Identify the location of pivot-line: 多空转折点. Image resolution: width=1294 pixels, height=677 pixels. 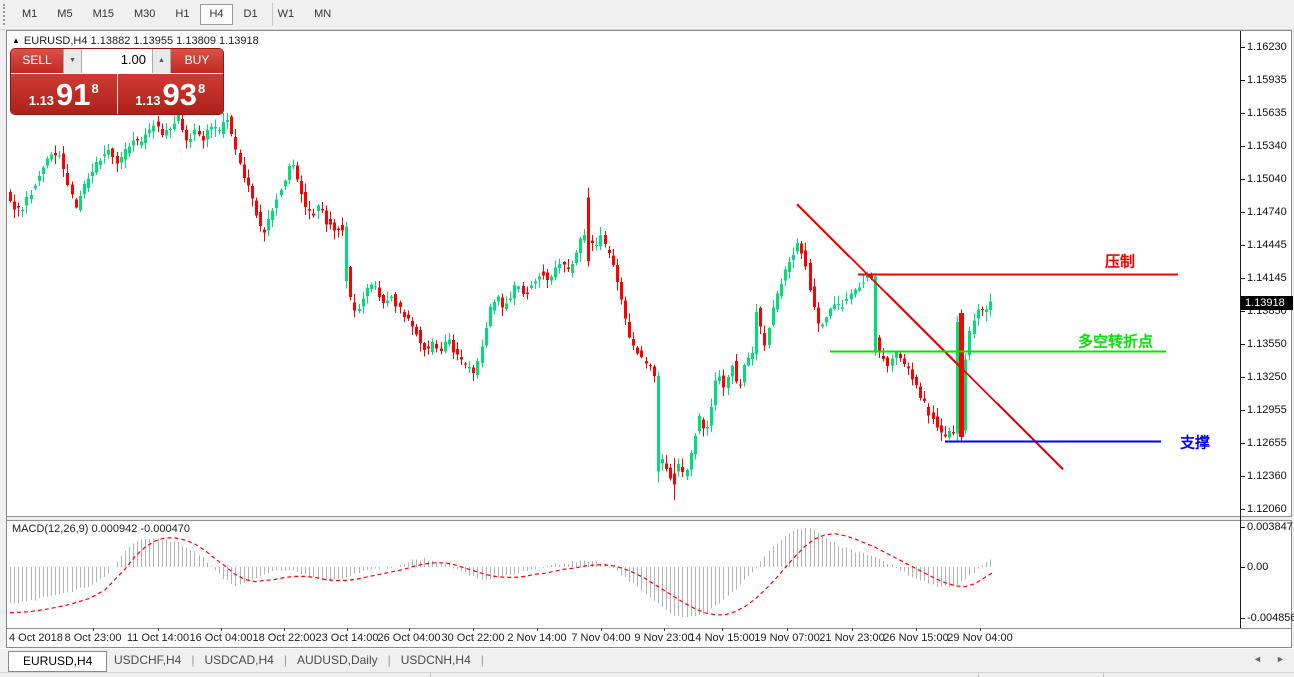
(998, 343).